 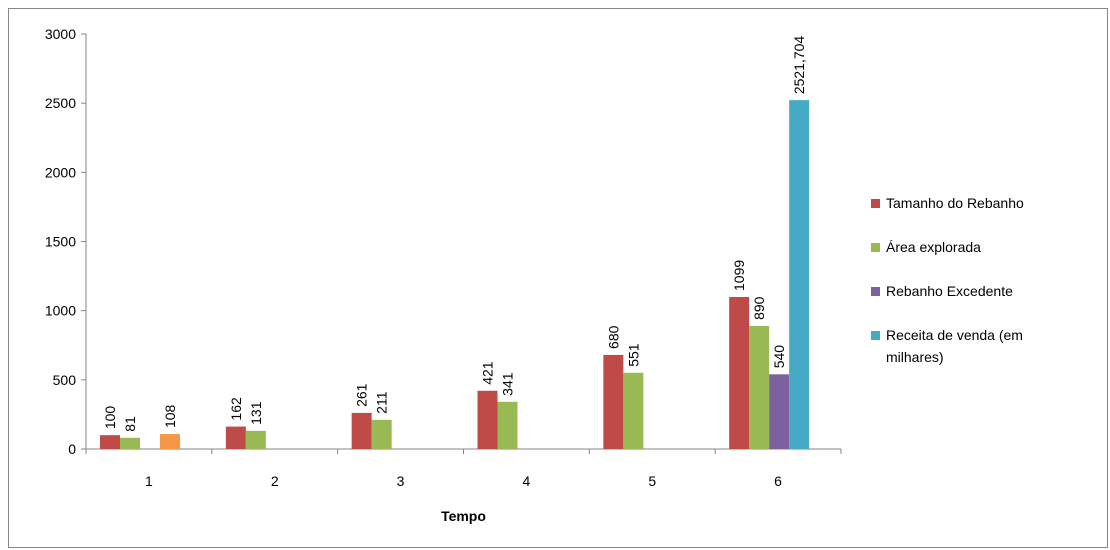 What do you see at coordinates (275, 481) in the screenshot?
I see `x-tick-label: 2` at bounding box center [275, 481].